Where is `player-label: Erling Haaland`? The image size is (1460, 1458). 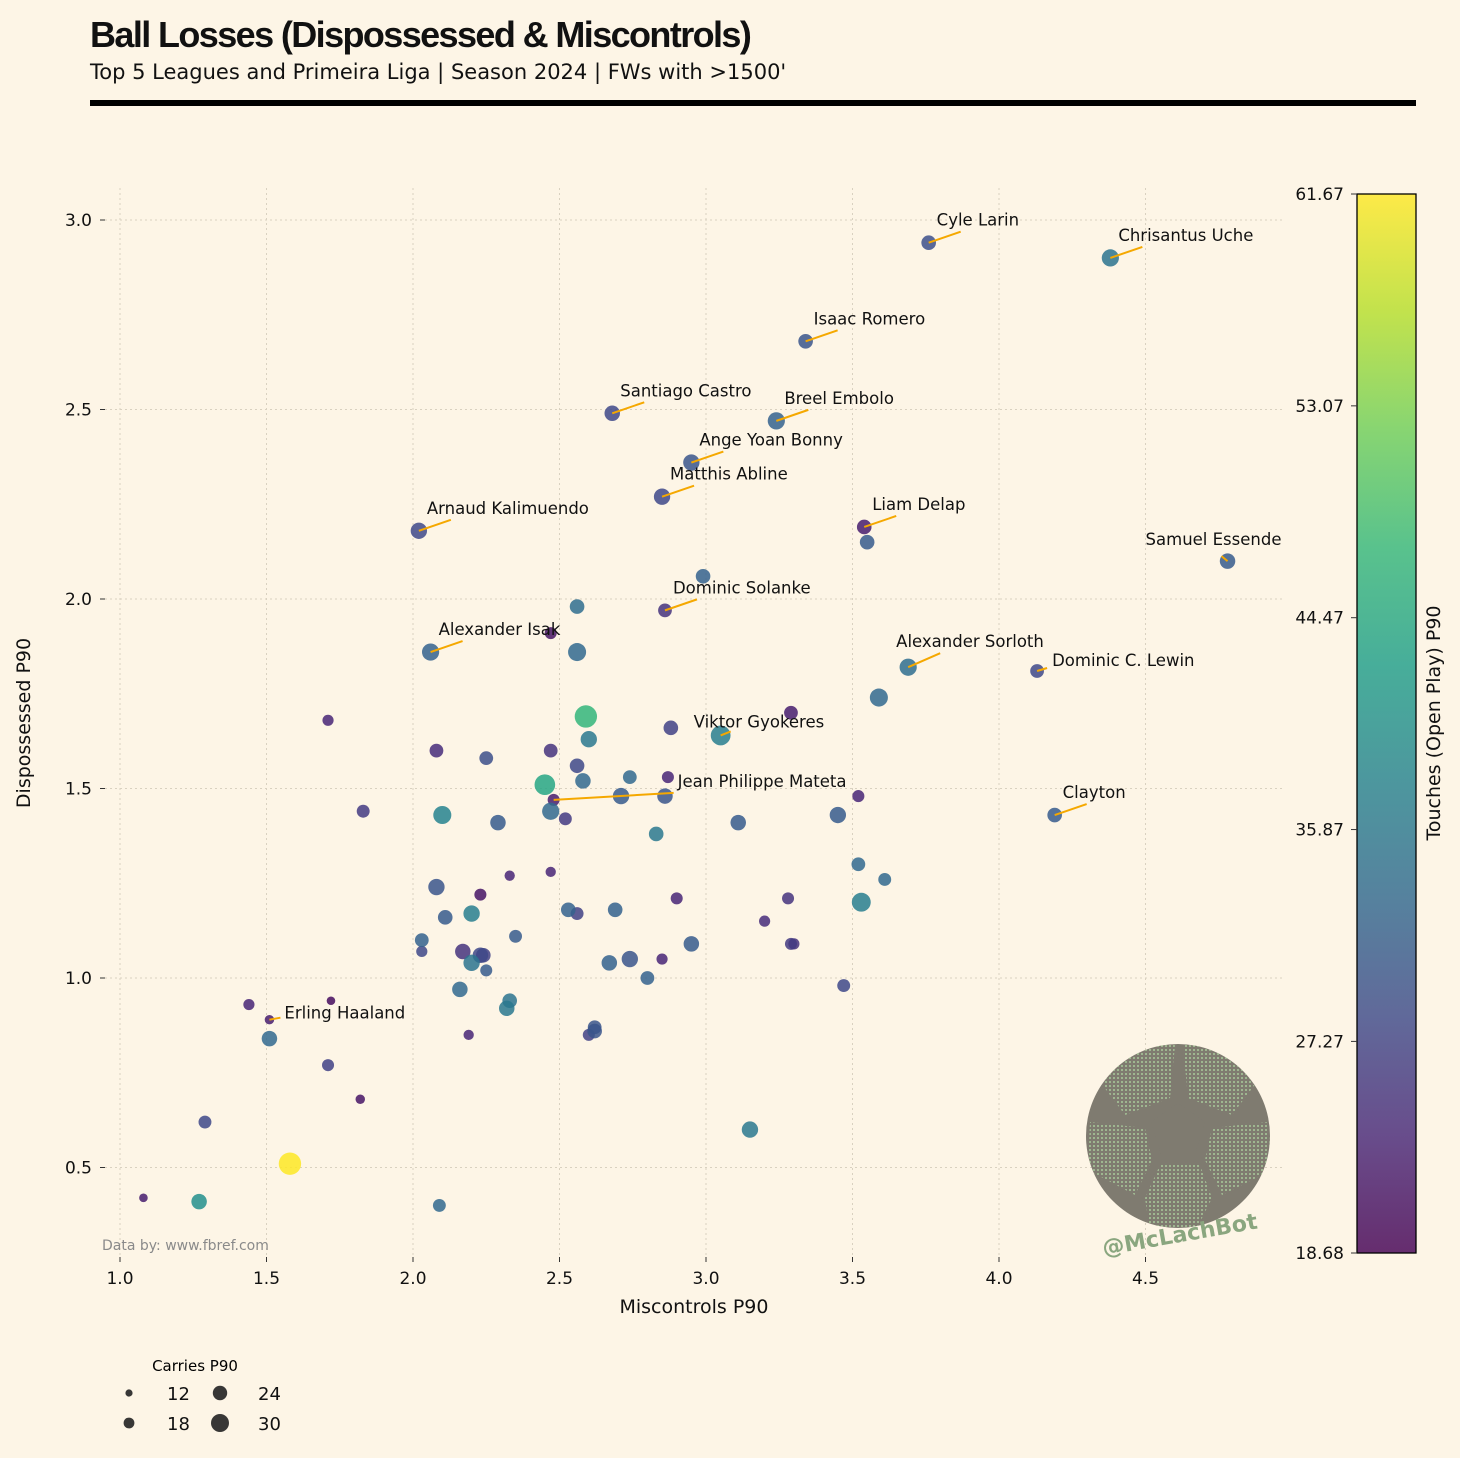
player-label: Erling Haaland is located at coordinates (344, 1013).